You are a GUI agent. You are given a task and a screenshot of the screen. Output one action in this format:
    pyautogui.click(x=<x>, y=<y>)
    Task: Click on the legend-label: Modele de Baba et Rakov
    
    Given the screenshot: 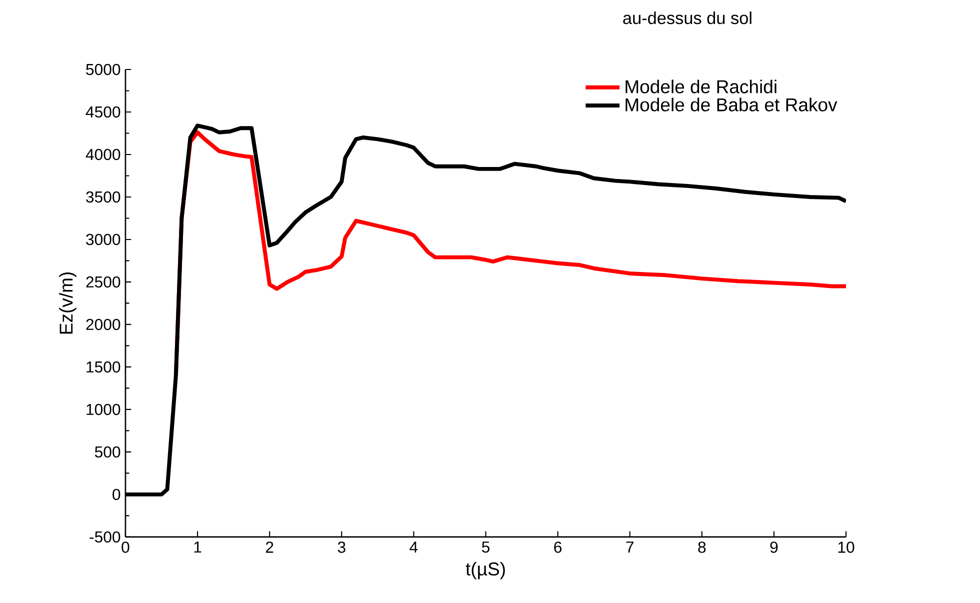 What is the action you would take?
    pyautogui.click(x=732, y=105)
    